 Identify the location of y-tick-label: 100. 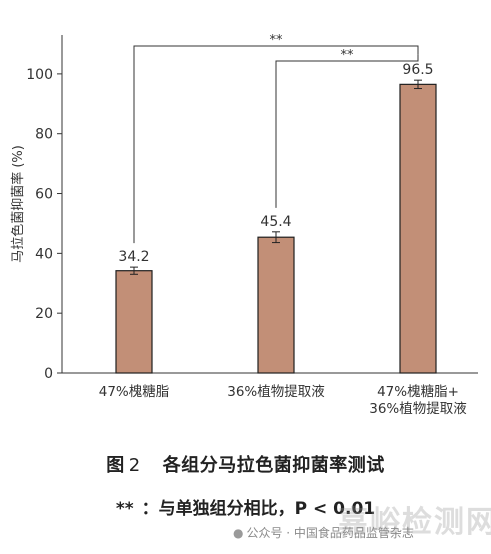
(39, 75).